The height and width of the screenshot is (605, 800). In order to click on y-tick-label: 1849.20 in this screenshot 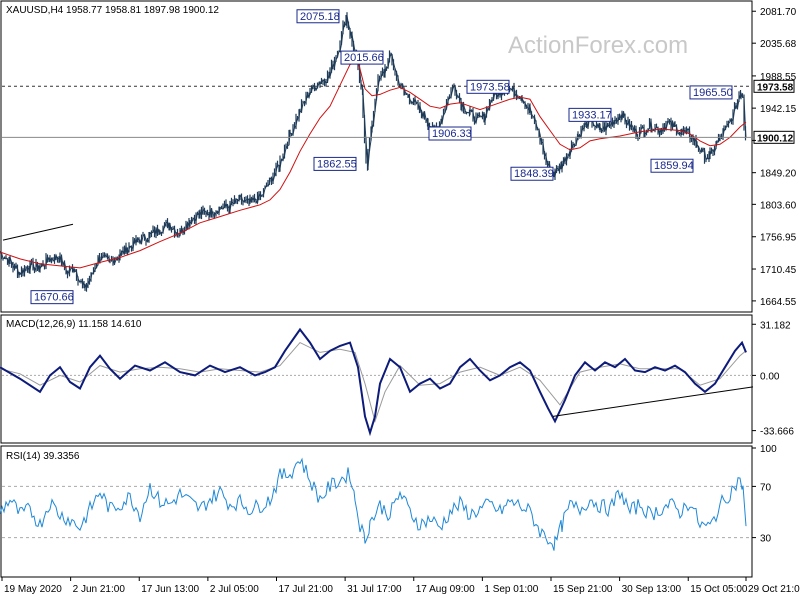, I will do `click(778, 174)`.